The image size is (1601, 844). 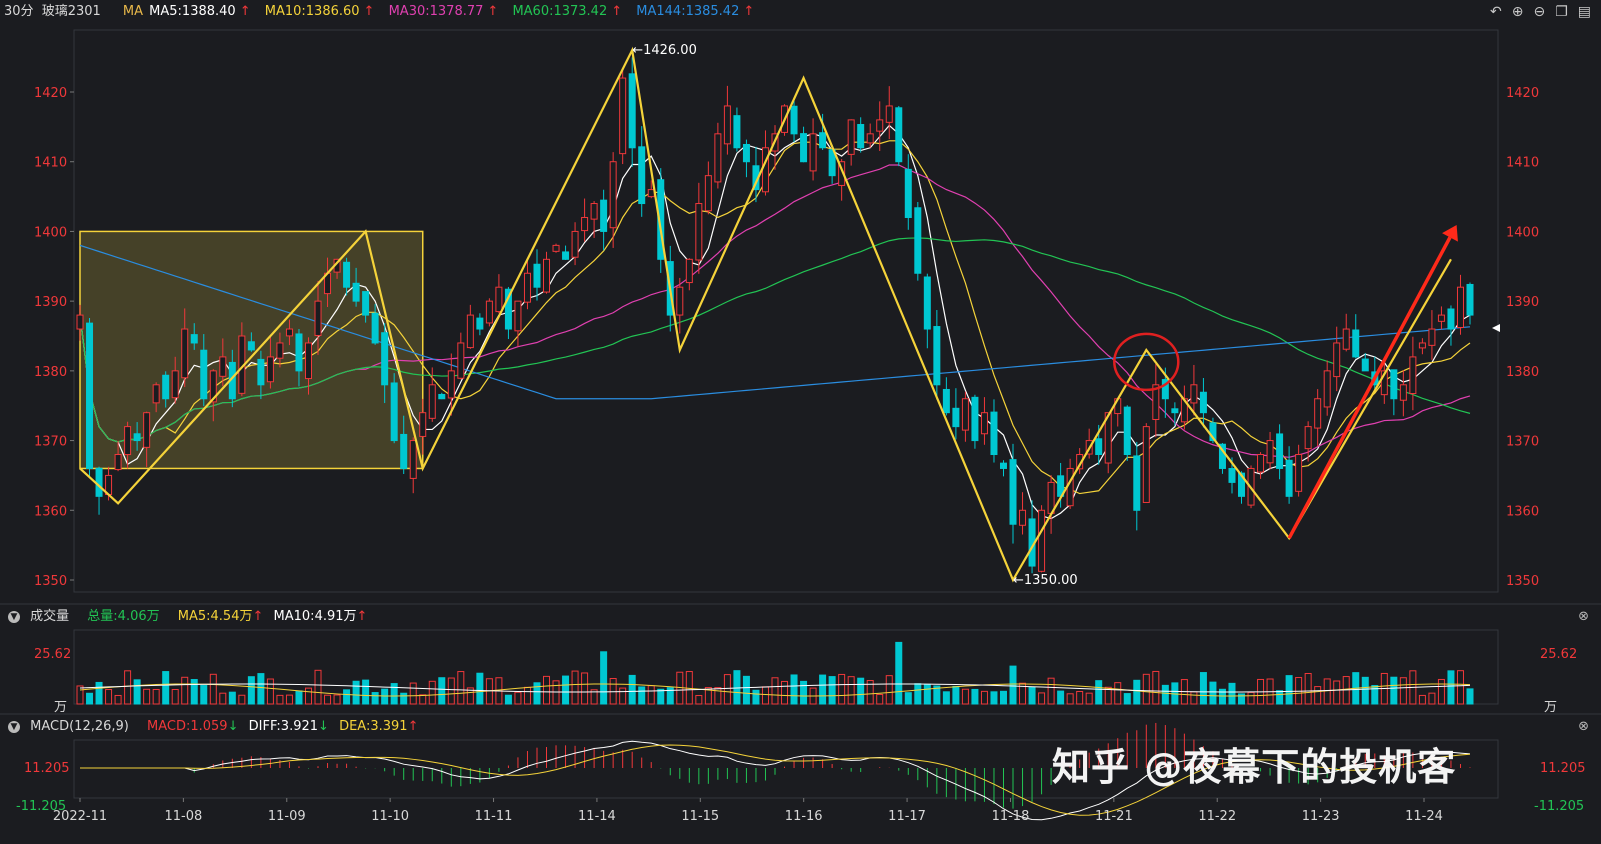 I want to click on zoom-in-icon: ⊕, so click(x=1517, y=12).